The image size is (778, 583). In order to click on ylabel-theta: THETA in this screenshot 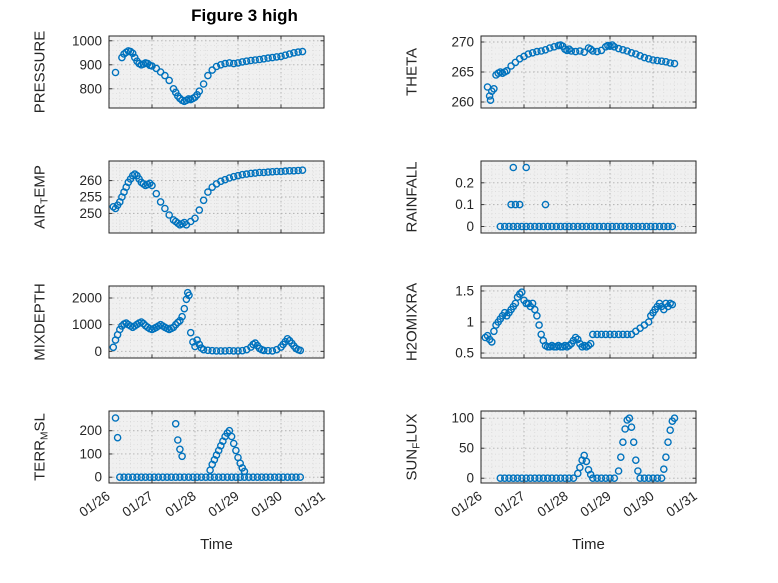, I will do `click(413, 84)`.